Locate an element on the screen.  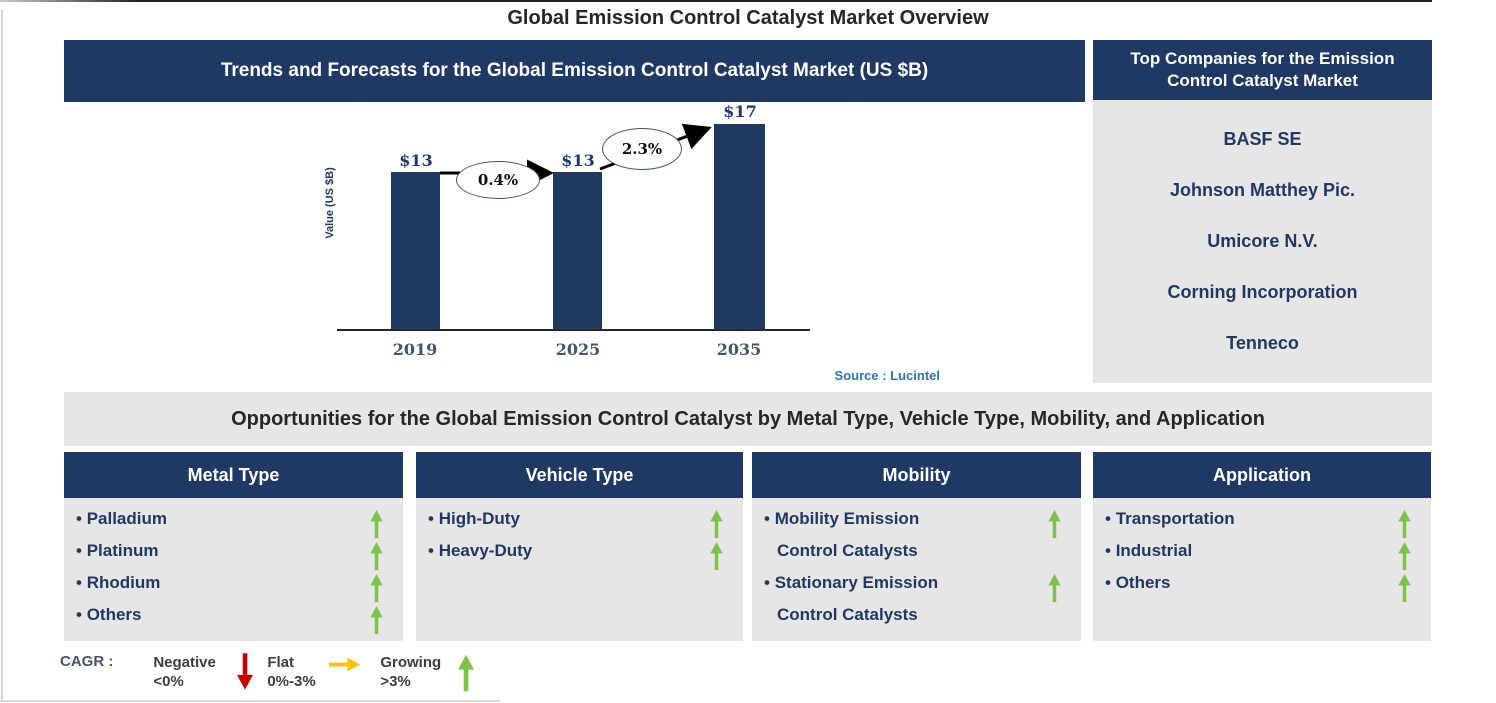
down-arrow-icon is located at coordinates (245, 671).